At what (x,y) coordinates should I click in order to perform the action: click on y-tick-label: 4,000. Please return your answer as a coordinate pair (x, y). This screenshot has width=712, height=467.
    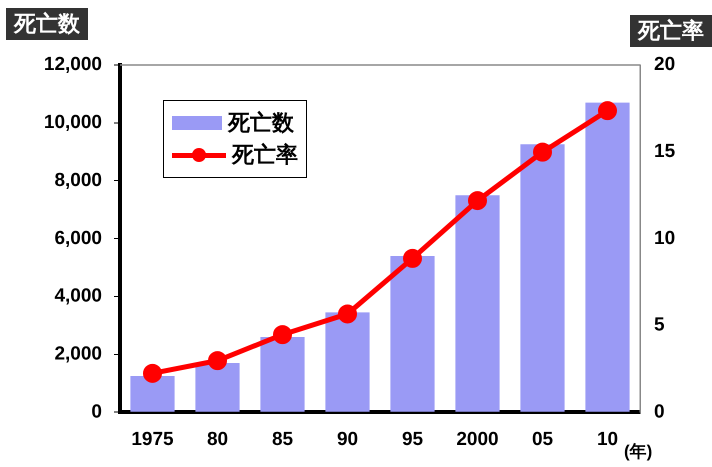
    Looking at the image, I should click on (78, 296).